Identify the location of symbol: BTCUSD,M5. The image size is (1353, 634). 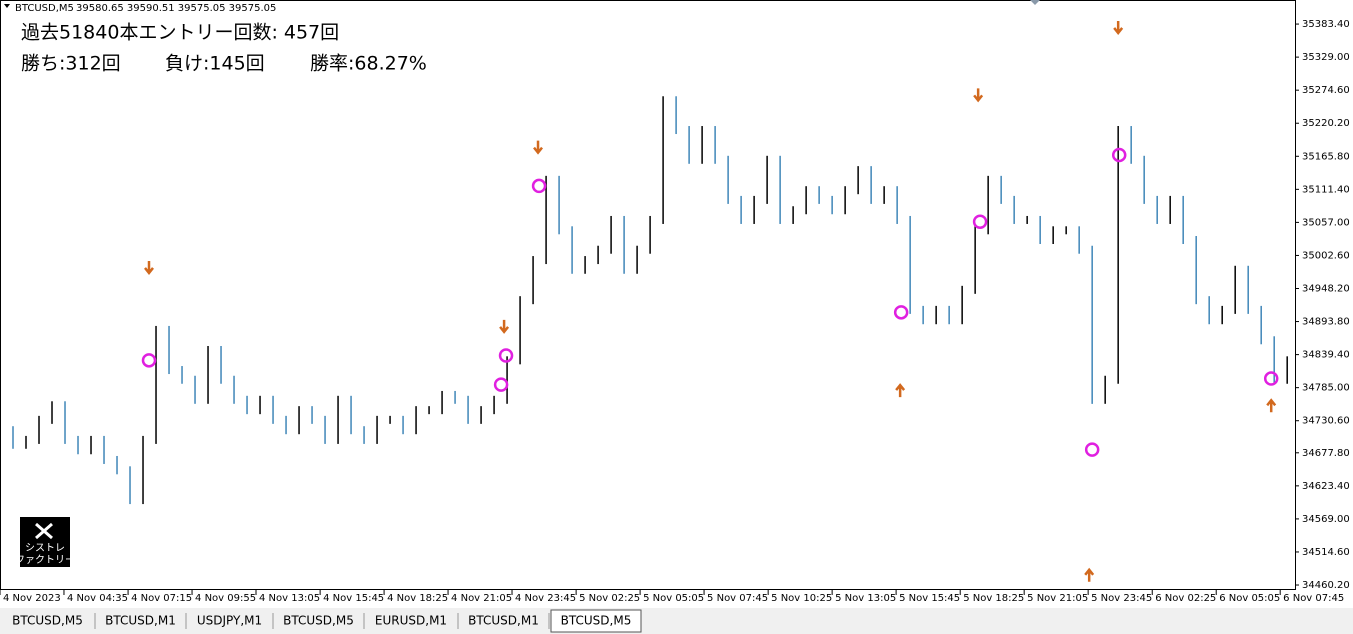
(44, 8).